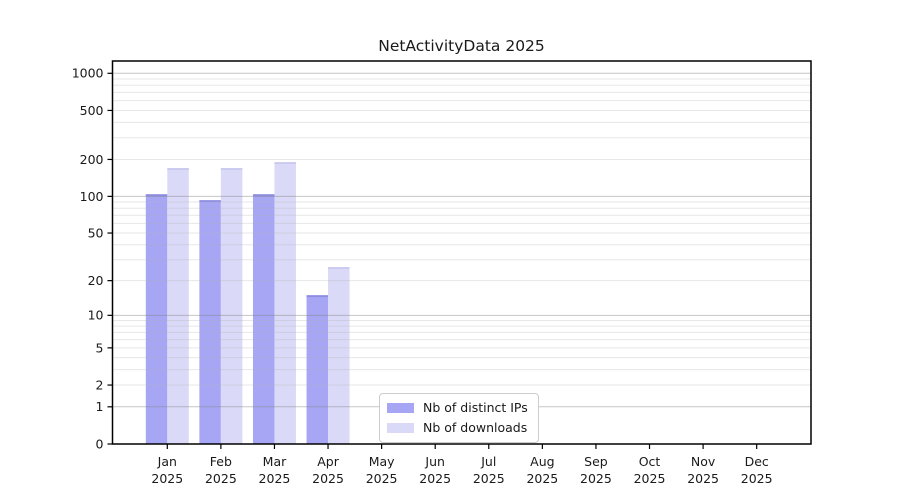 The image size is (900, 500). What do you see at coordinates (400, 408) in the screenshot?
I see `legend-swatch-distinct-ips` at bounding box center [400, 408].